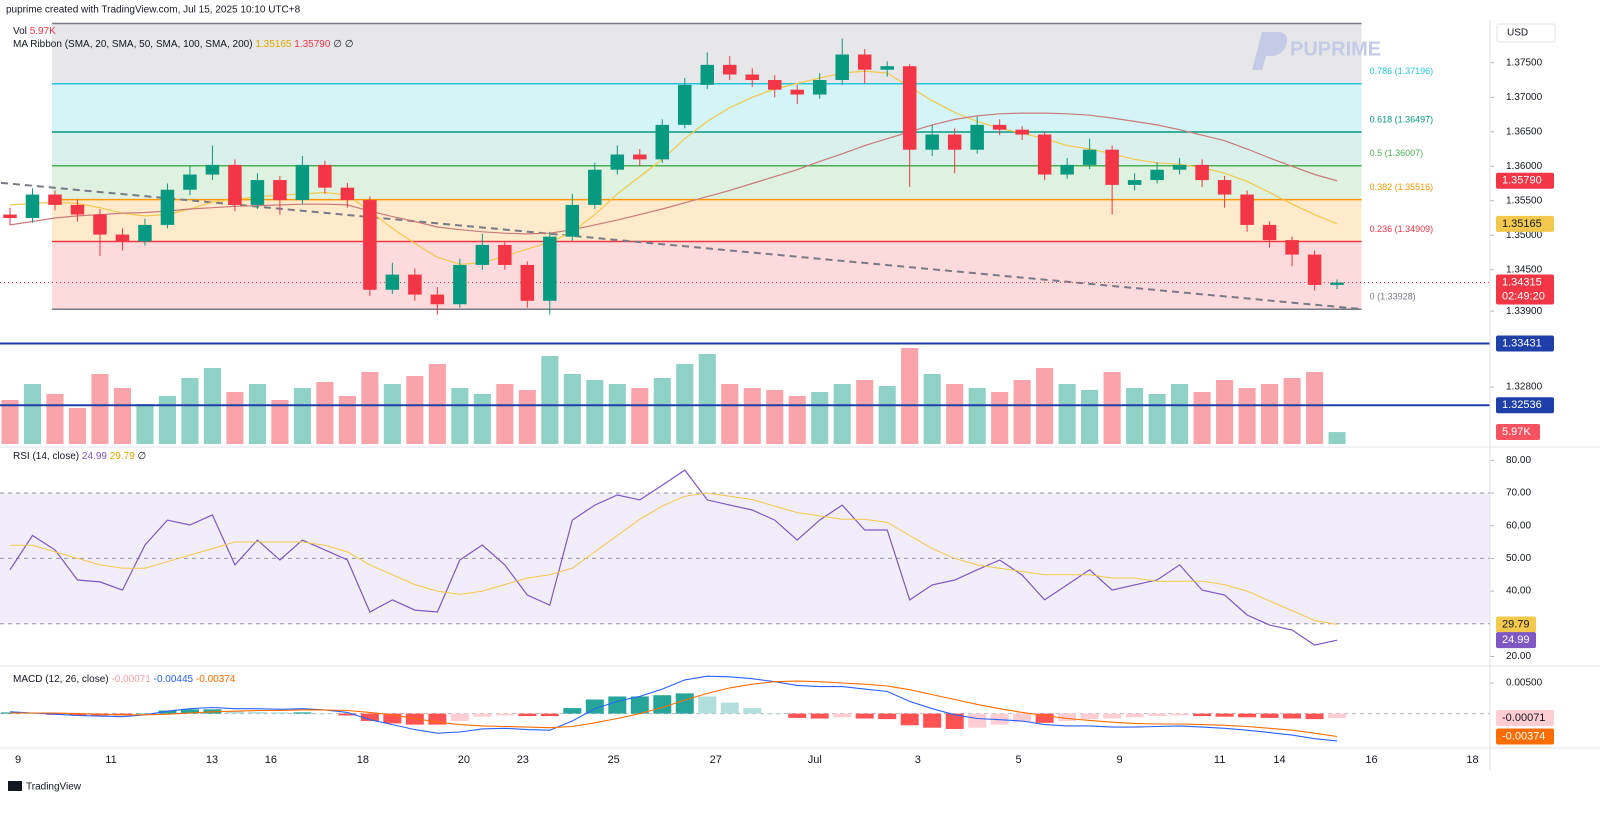 This screenshot has width=1600, height=816. What do you see at coordinates (1524, 683) in the screenshot?
I see `y-tick-label: 0.00500` at bounding box center [1524, 683].